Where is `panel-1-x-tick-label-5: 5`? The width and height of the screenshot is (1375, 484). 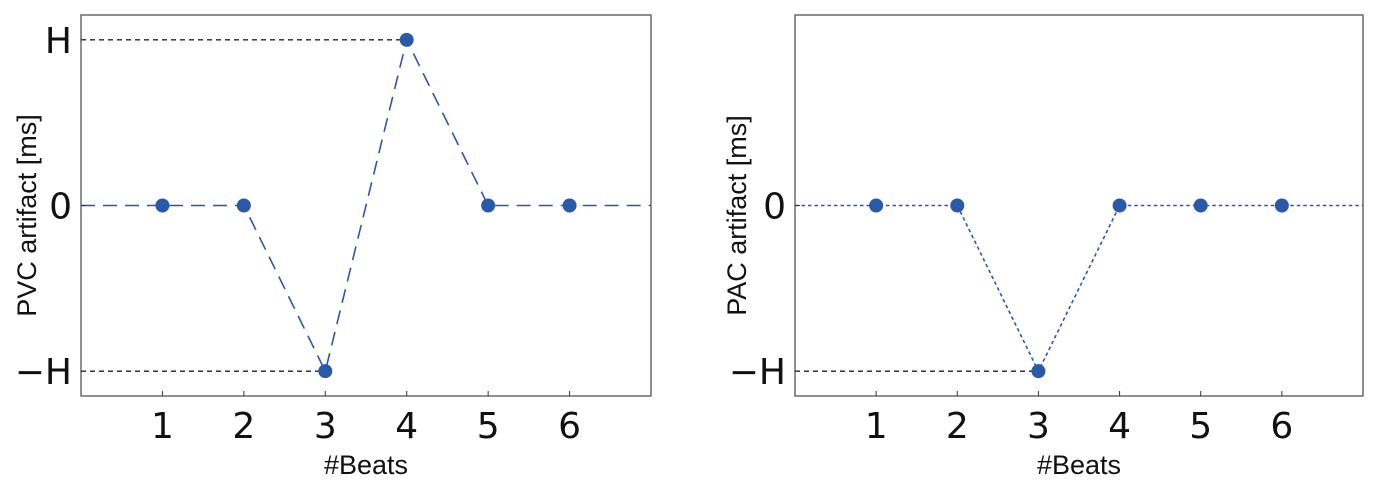 panel-1-x-tick-label-5: 5 is located at coordinates (488, 426).